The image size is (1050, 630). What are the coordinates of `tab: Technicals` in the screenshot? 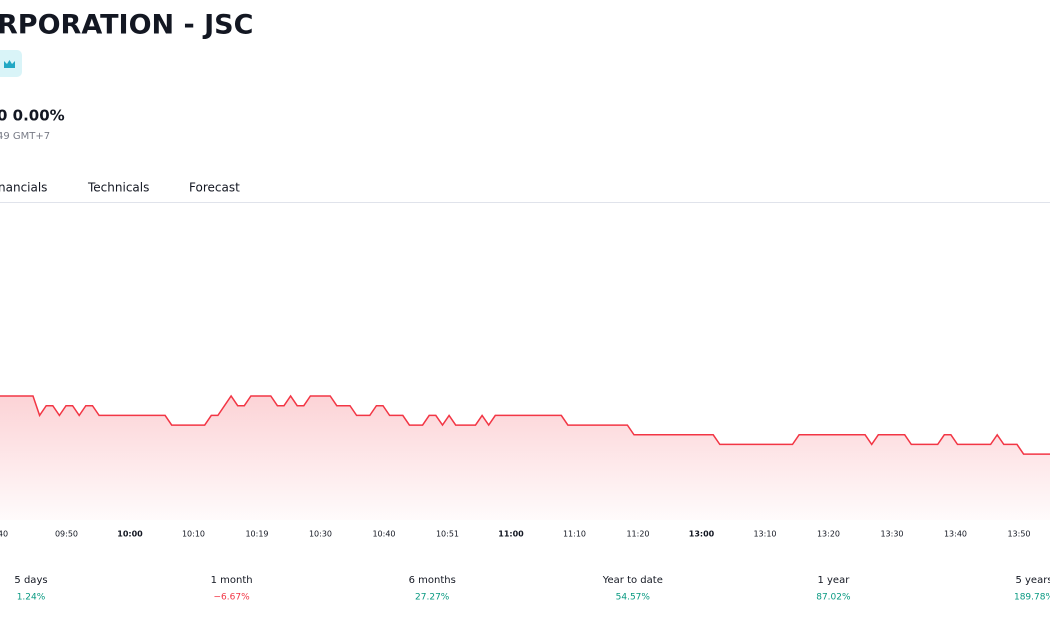 It's located at (118, 188).